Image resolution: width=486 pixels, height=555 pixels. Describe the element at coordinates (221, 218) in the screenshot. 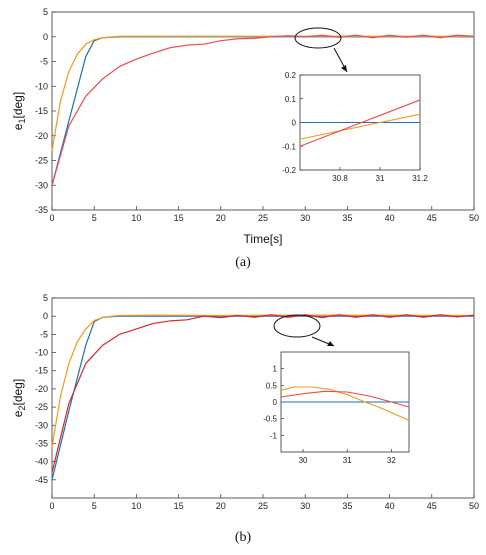

I see `panel-a-x-tick-label: 20` at that location.